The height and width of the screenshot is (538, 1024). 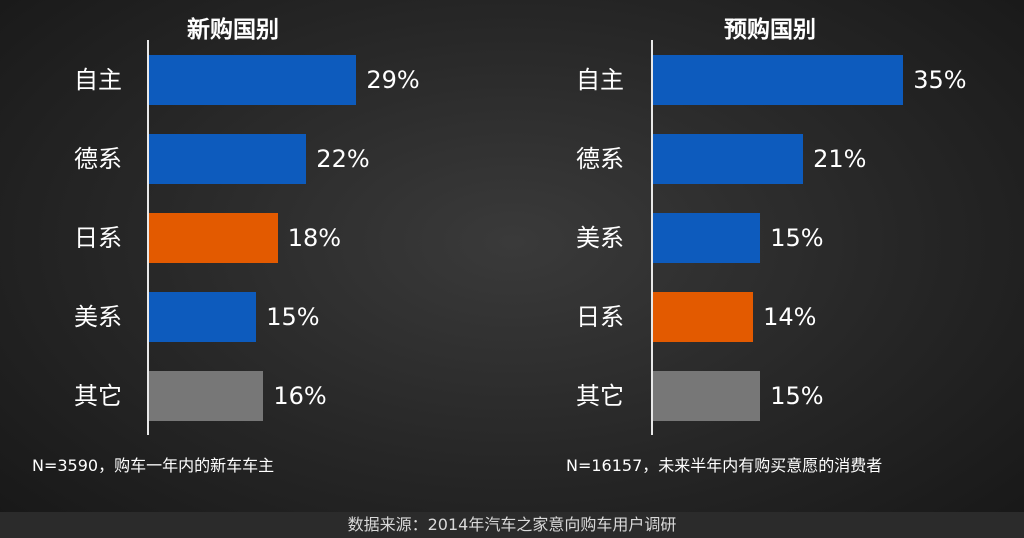 I want to click on value-label: 14%, so click(x=790, y=317).